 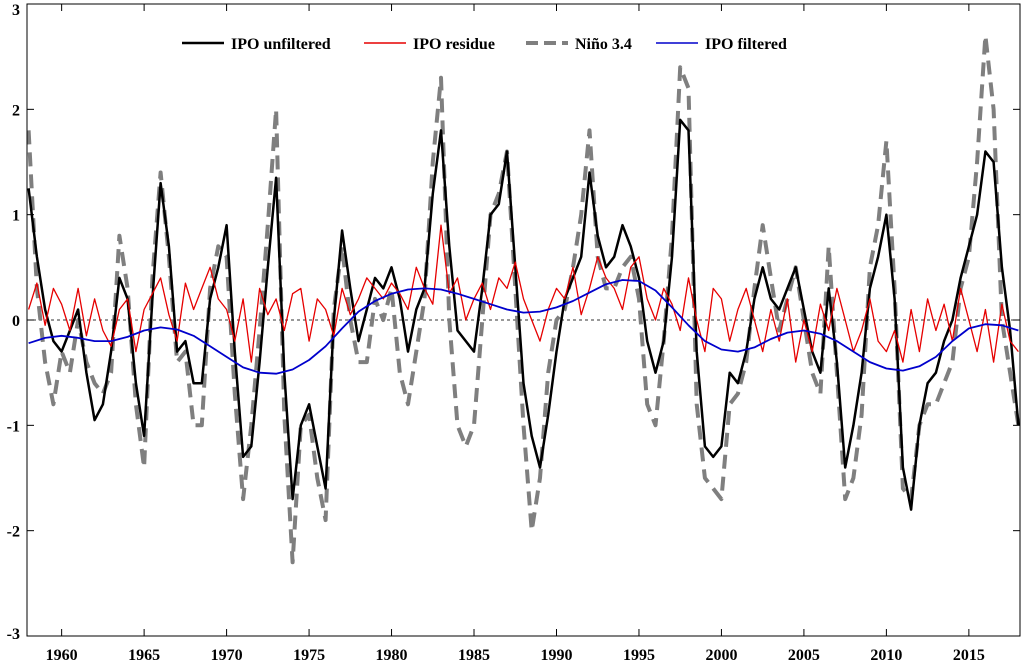 I want to click on legend-label: IPO unfiltered, so click(x=281, y=44).